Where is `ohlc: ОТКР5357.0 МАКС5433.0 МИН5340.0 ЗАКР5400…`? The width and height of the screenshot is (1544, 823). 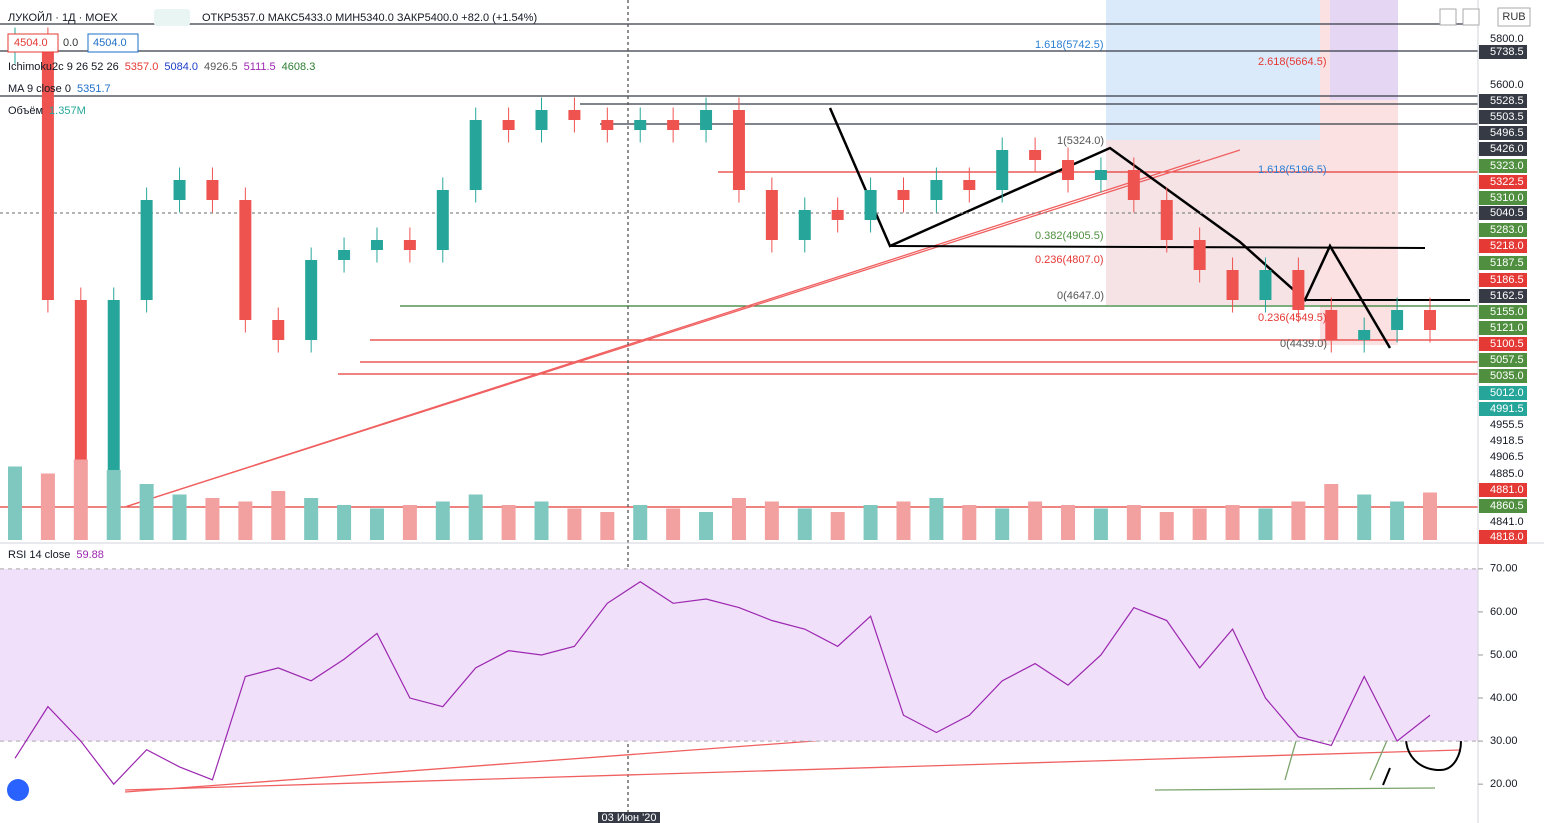 ohlc: ОТКР5357.0 МАКС5433.0 МИН5340.0 ЗАКР5400… is located at coordinates (369, 18).